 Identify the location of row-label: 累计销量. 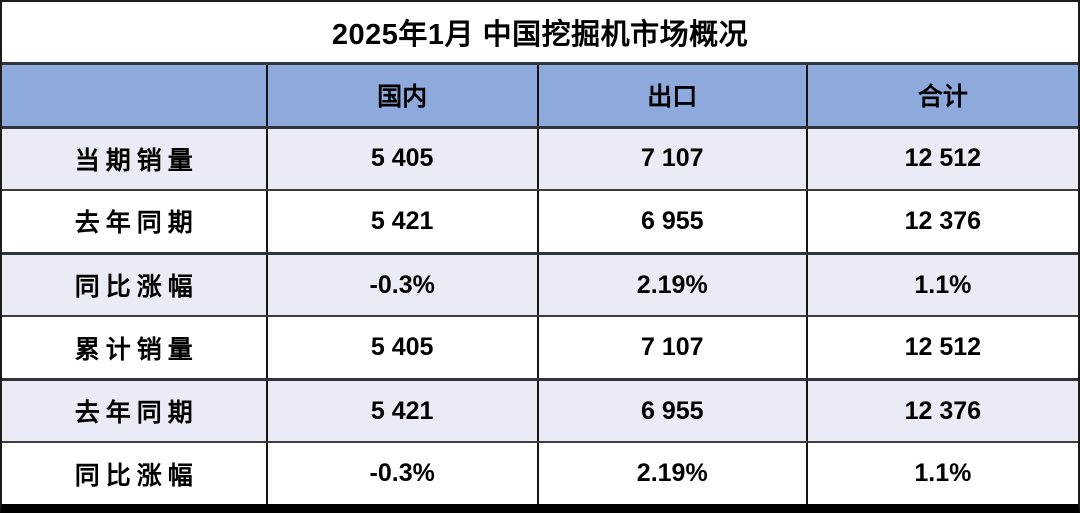
(136, 349).